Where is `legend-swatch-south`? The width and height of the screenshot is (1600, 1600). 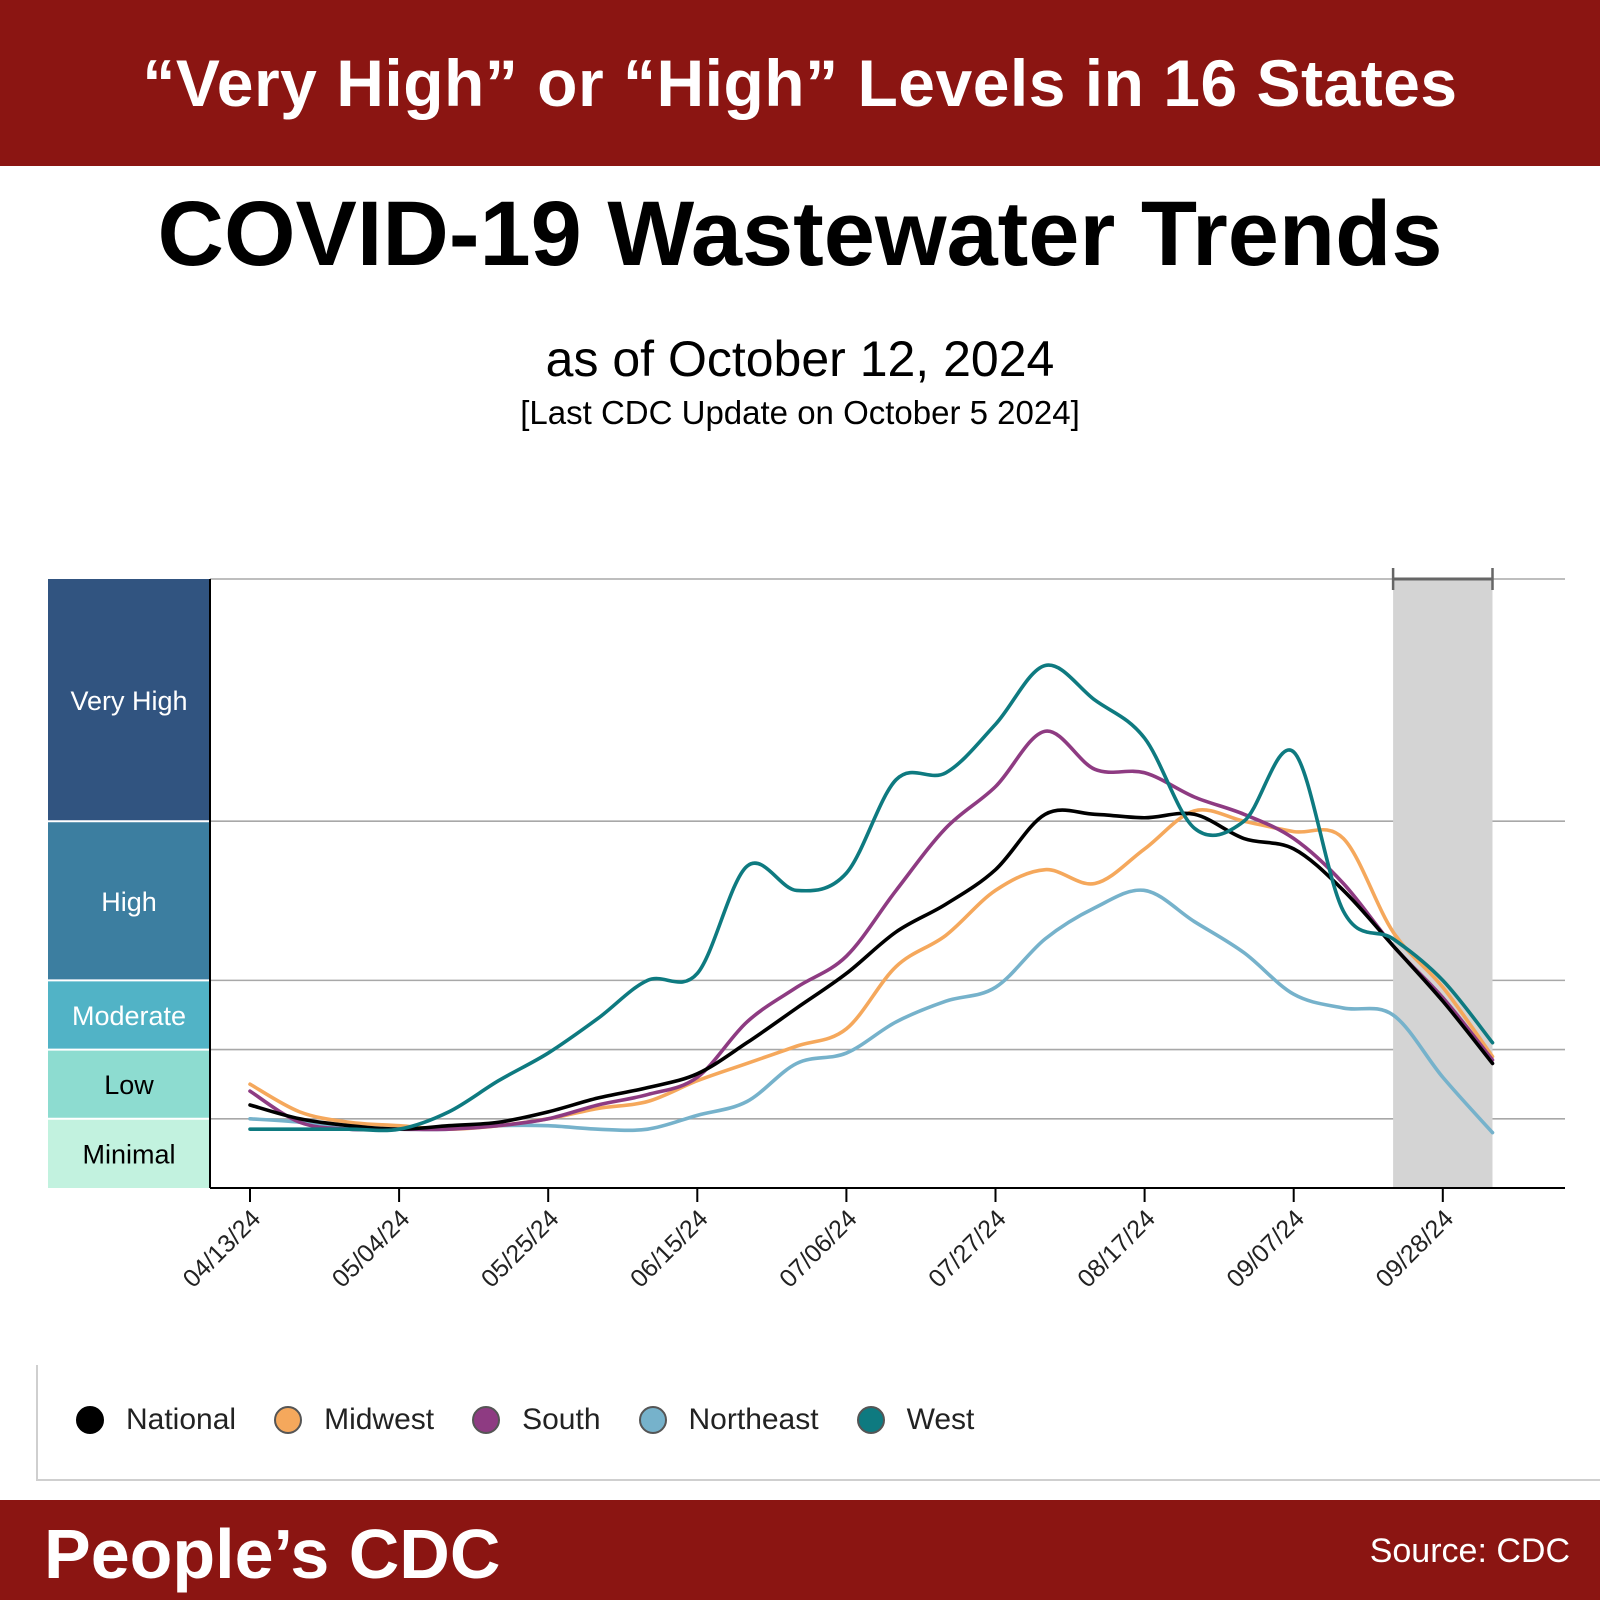
legend-swatch-south is located at coordinates (486, 1420).